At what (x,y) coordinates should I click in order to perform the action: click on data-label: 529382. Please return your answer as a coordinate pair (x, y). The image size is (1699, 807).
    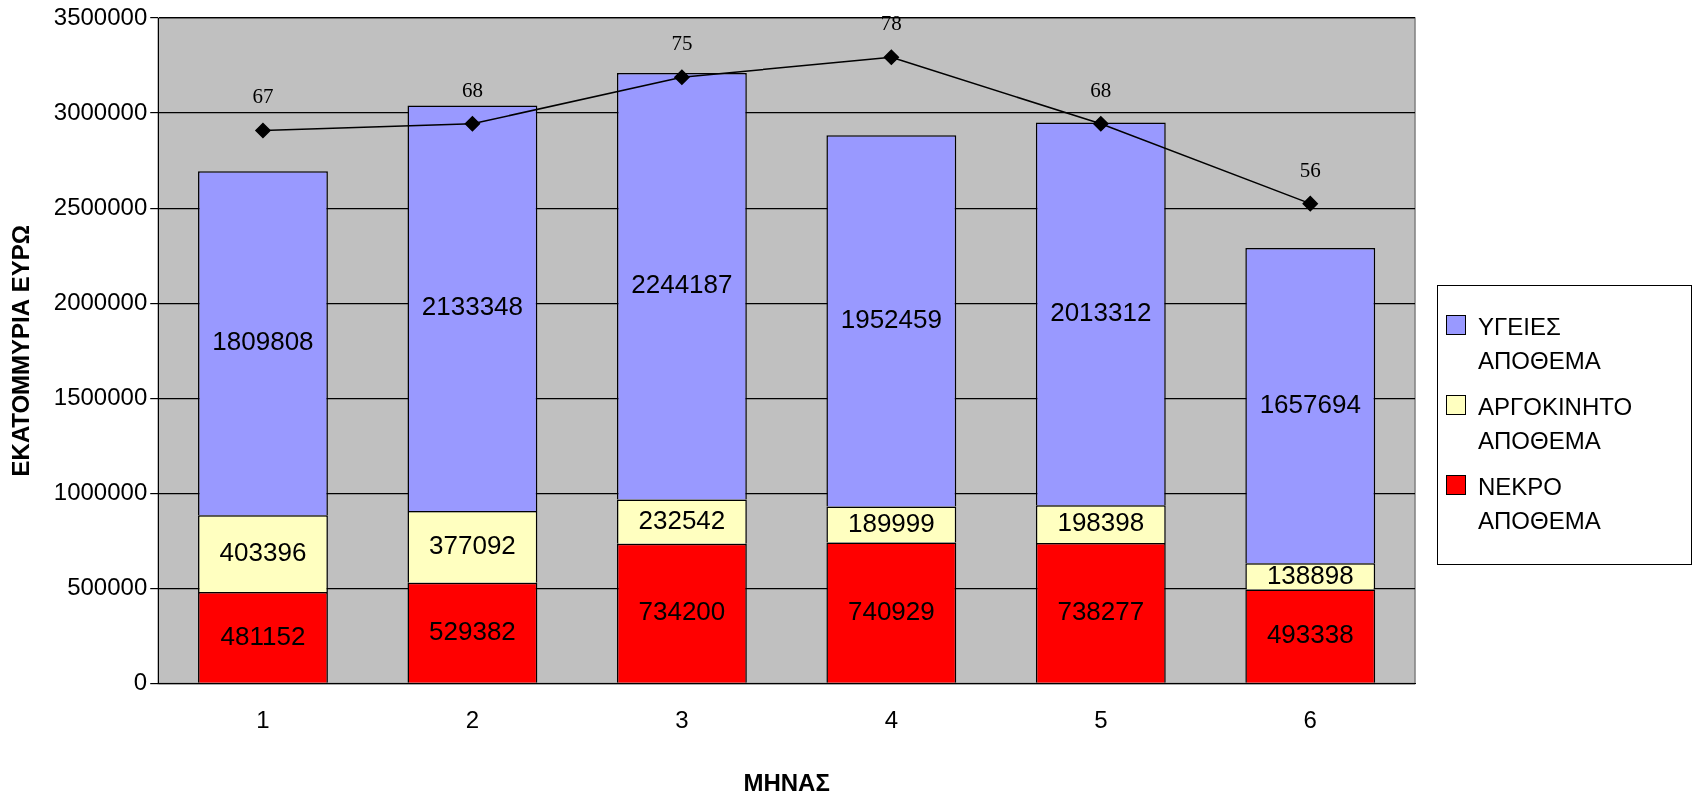
    Looking at the image, I should click on (472, 630).